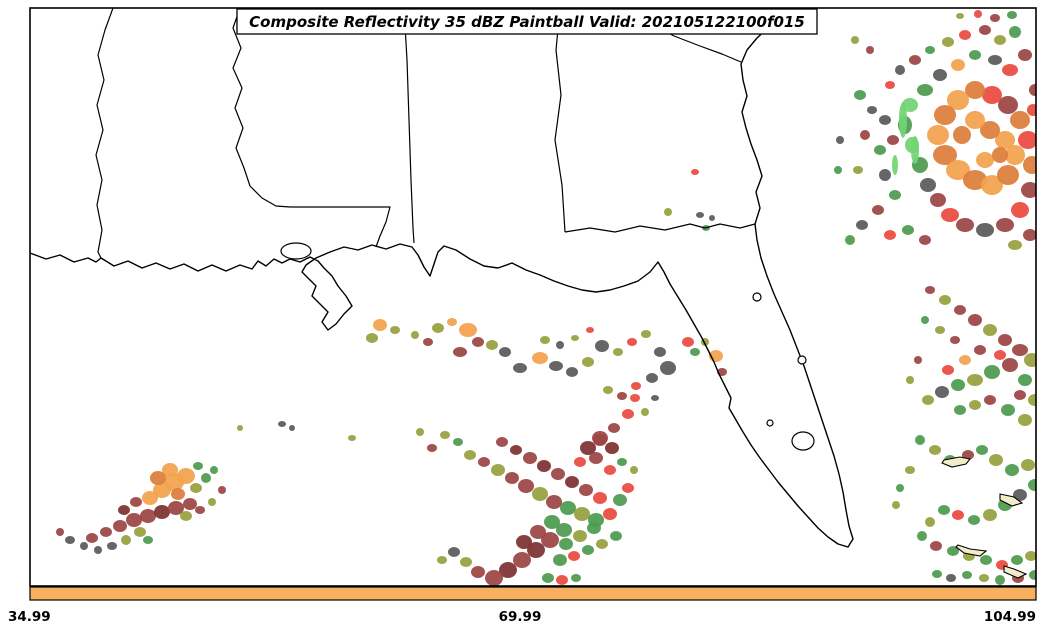 This screenshot has height=633, width=1062. Describe the element at coordinates (261, 108) in the screenshot. I see `state-border-mississippi-river` at that location.